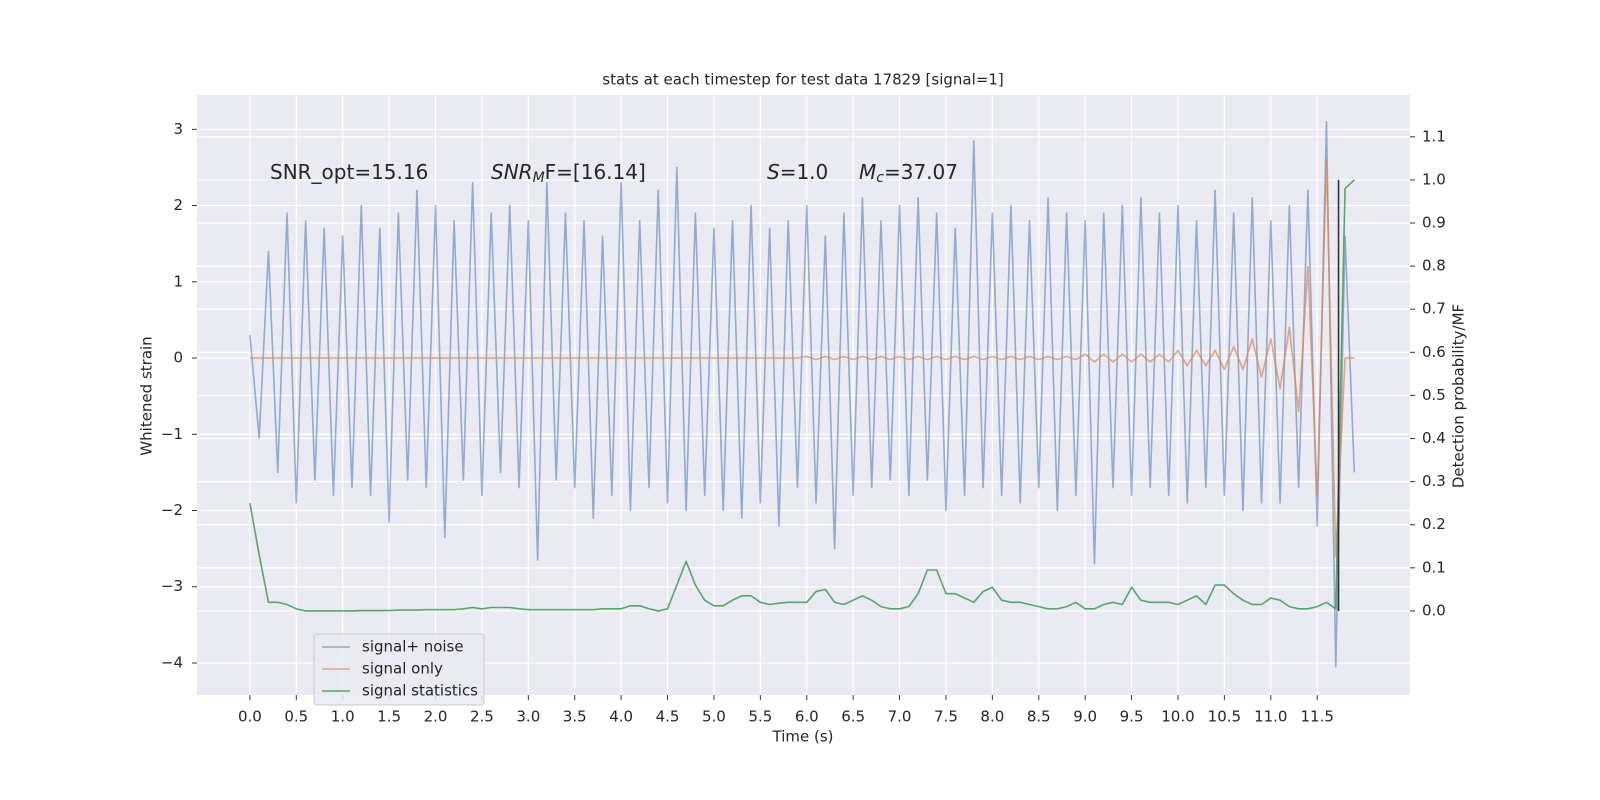 This screenshot has height=800, width=1600. What do you see at coordinates (436, 717) in the screenshot?
I see `x-tick-label: 2.0` at bounding box center [436, 717].